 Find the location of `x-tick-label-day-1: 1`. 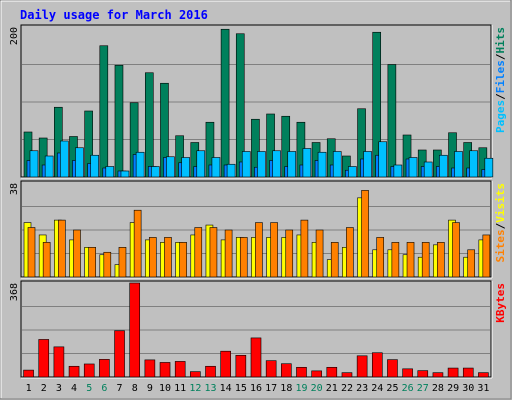

x-tick-label-day-1: 1 is located at coordinates (29, 388).